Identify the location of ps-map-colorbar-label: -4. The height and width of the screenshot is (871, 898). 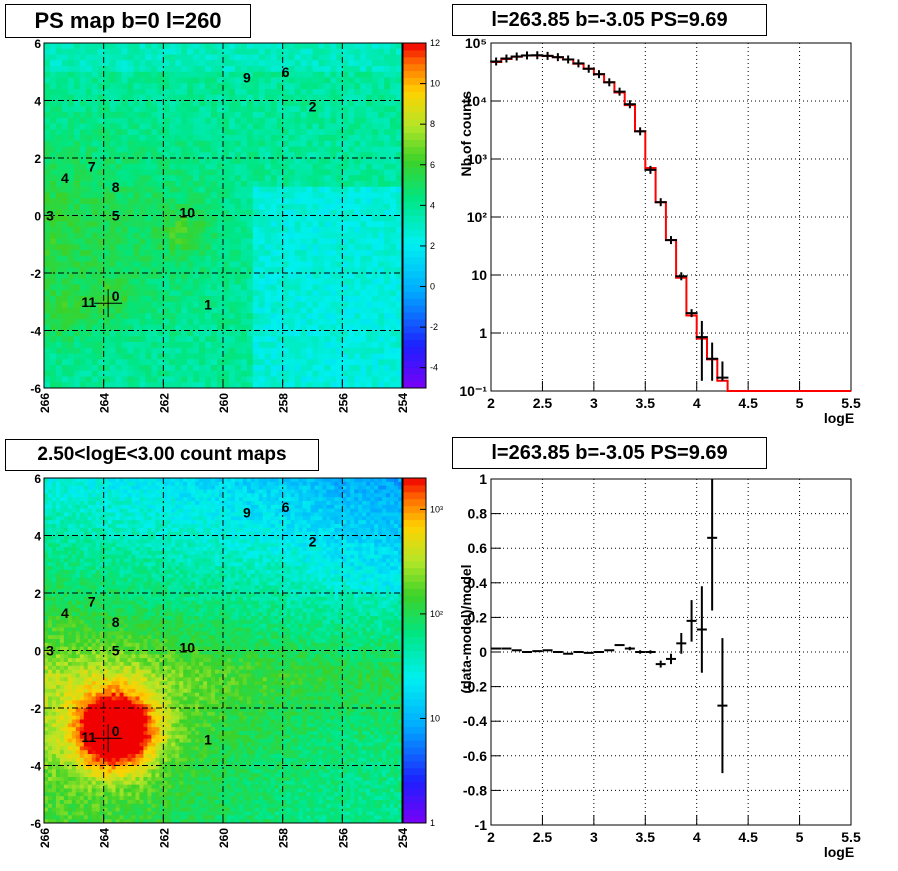
(434, 368).